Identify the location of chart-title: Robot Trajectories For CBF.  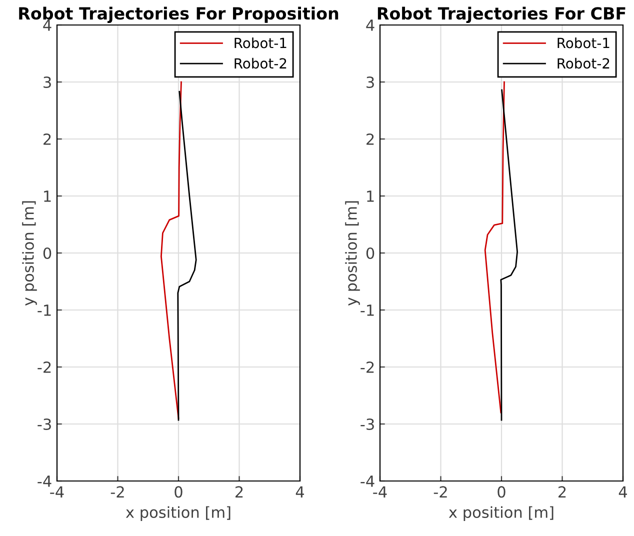
(502, 15).